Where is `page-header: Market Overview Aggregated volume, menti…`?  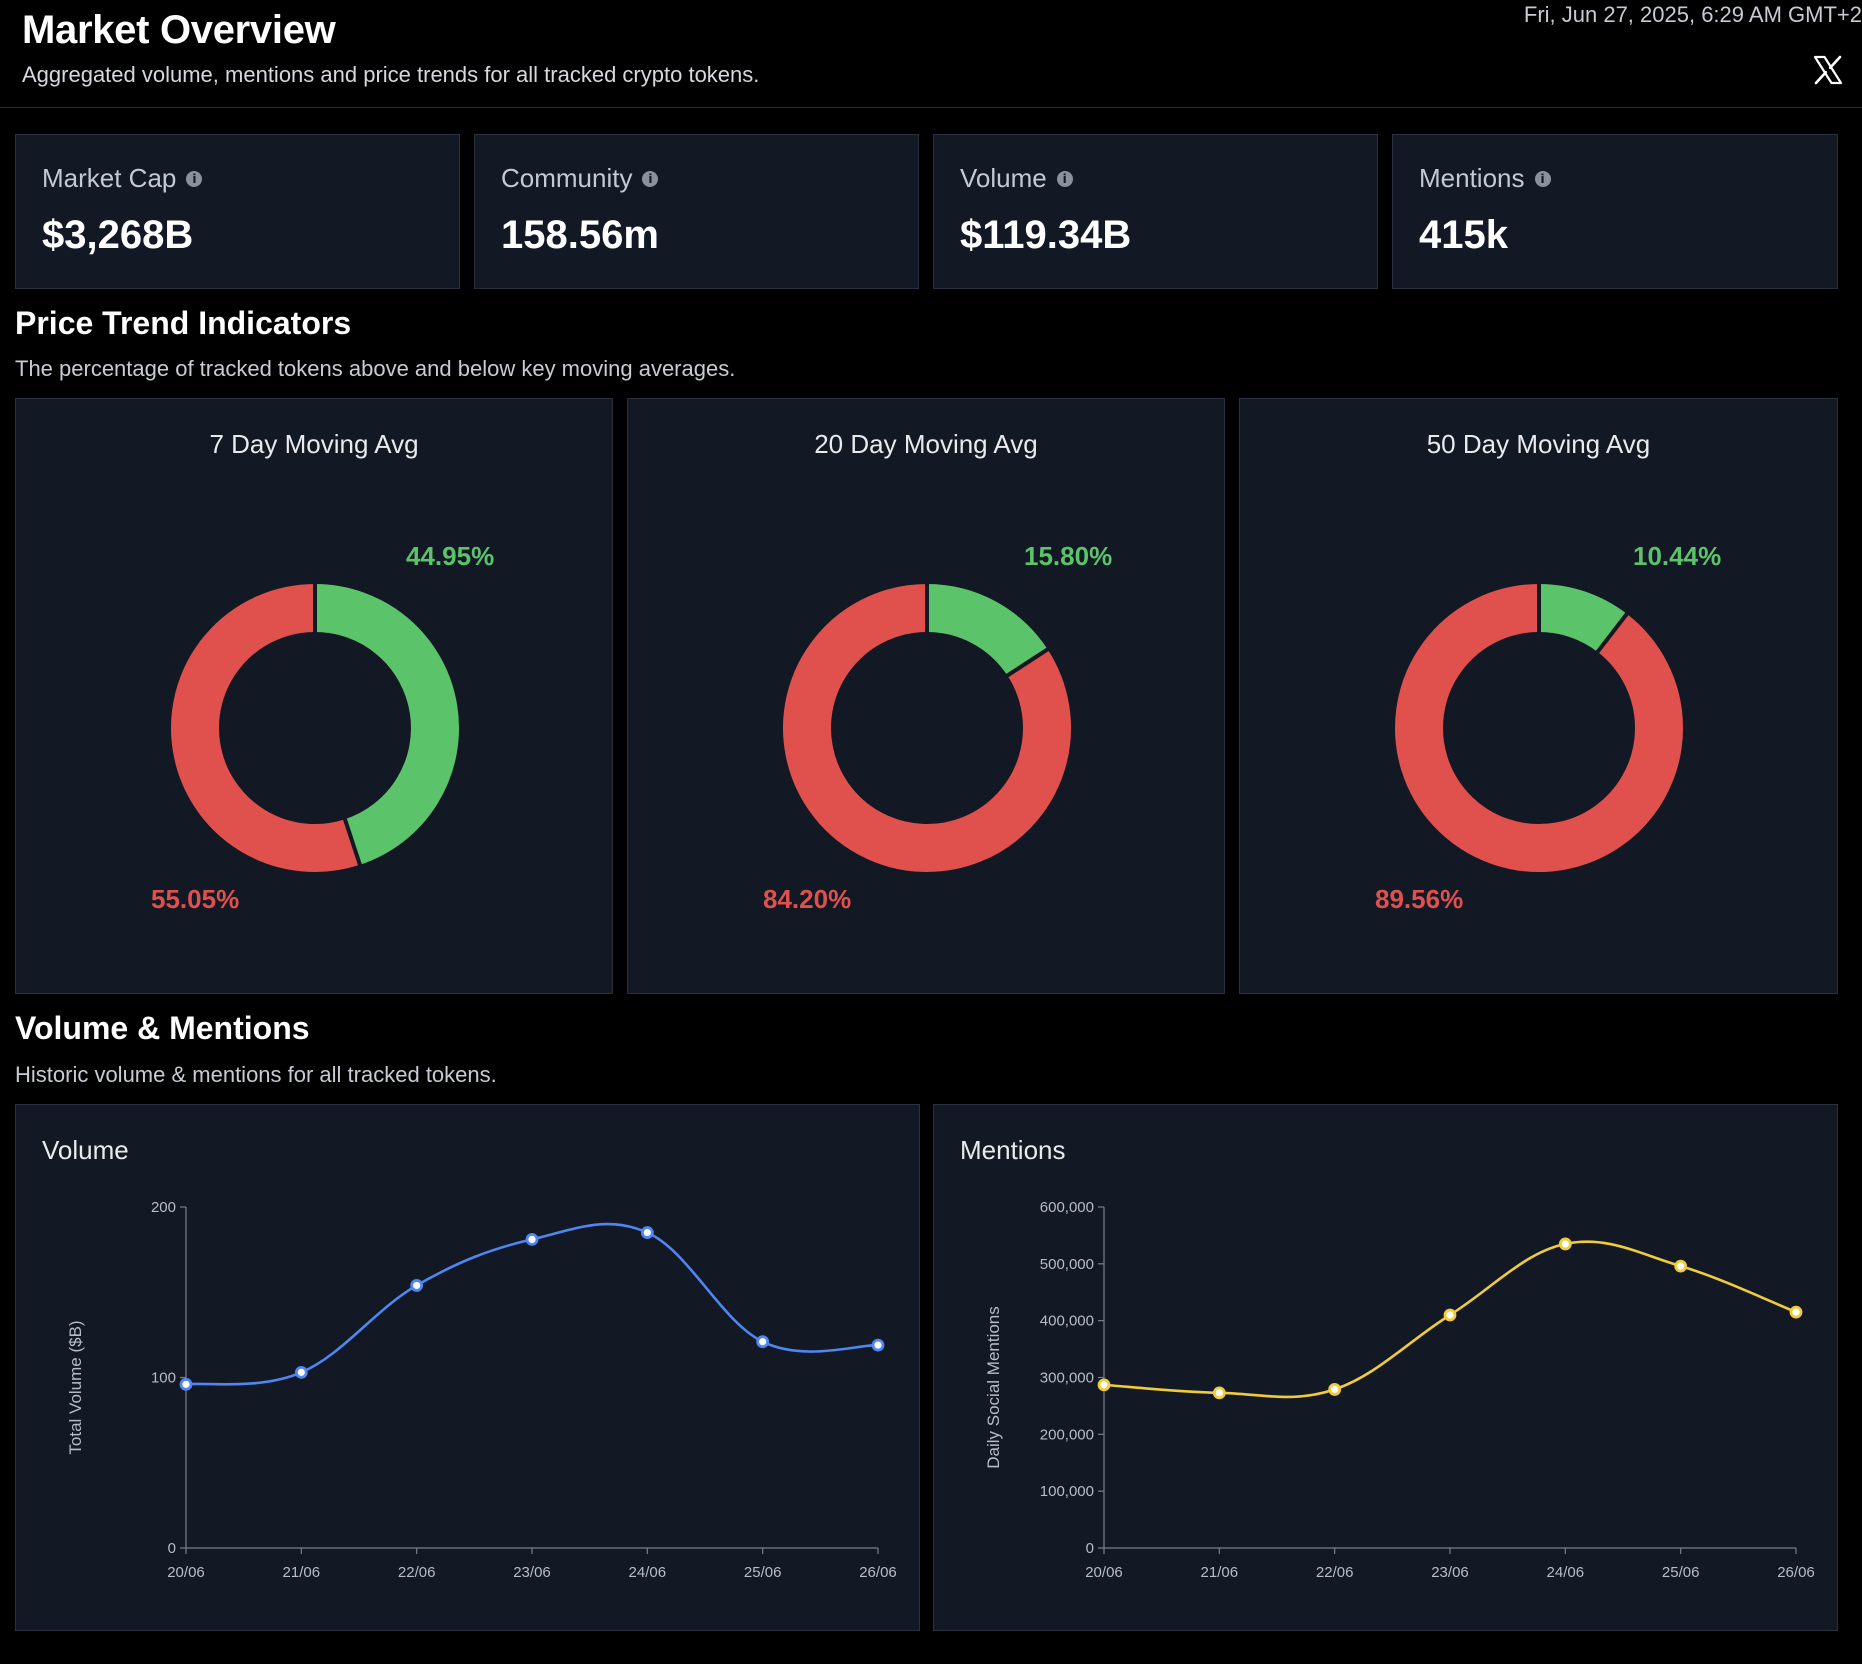 page-header: Market Overview Aggregated volume, menti… is located at coordinates (931, 54).